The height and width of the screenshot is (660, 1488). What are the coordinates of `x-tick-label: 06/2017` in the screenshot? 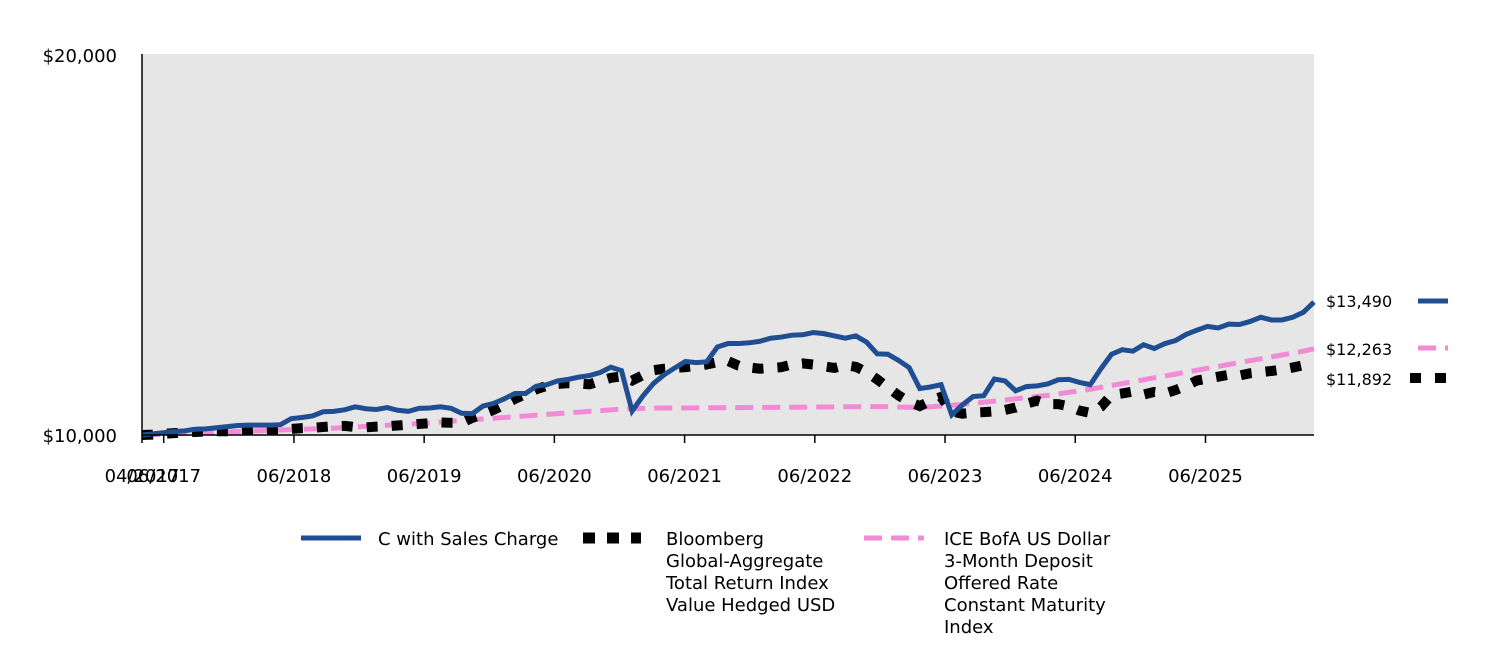 It's located at (163, 476).